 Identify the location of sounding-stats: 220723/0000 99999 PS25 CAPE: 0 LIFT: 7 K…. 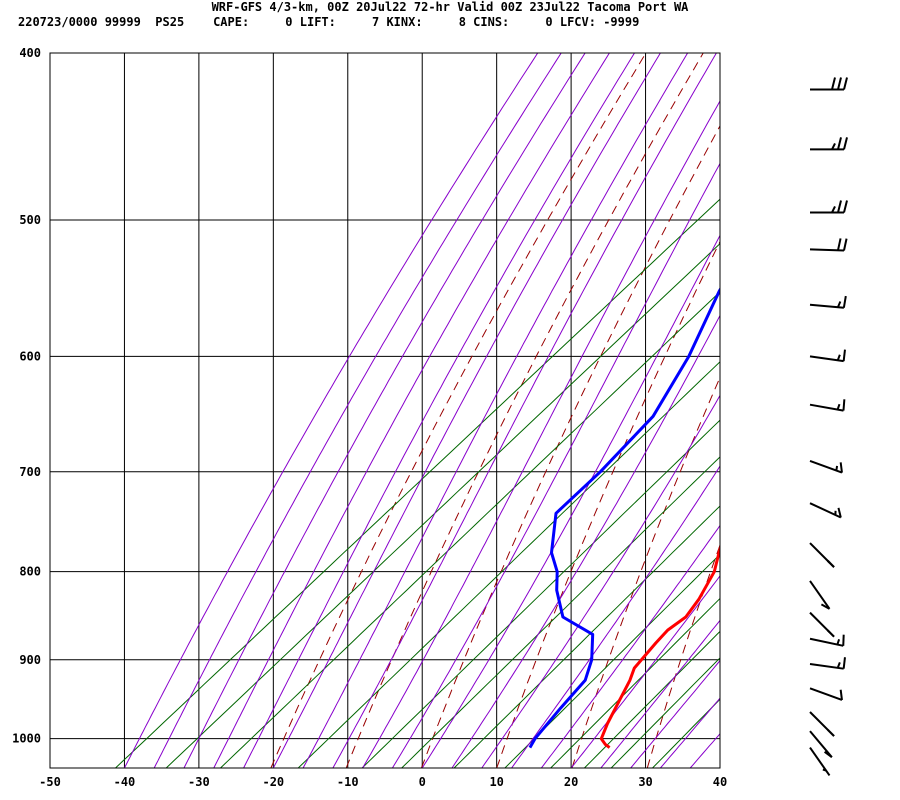
(329, 22).